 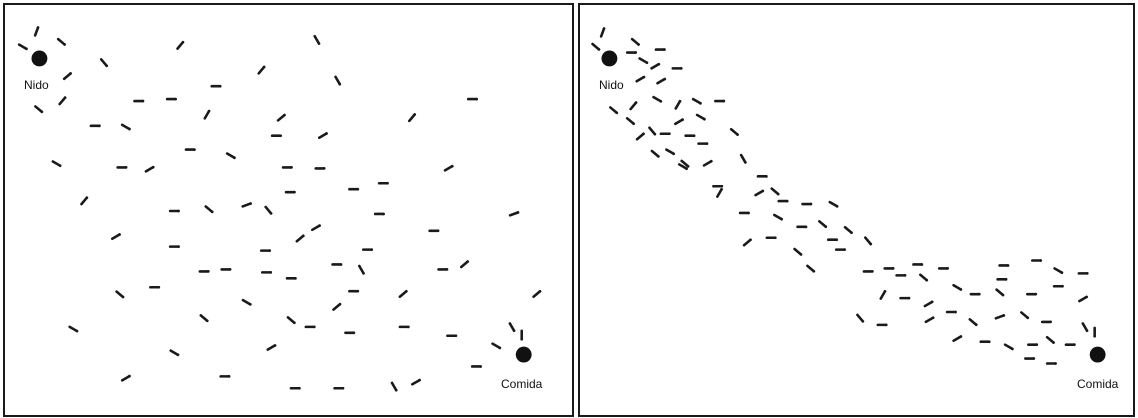 What do you see at coordinates (1098, 355) in the screenshot?
I see `food-marker` at bounding box center [1098, 355].